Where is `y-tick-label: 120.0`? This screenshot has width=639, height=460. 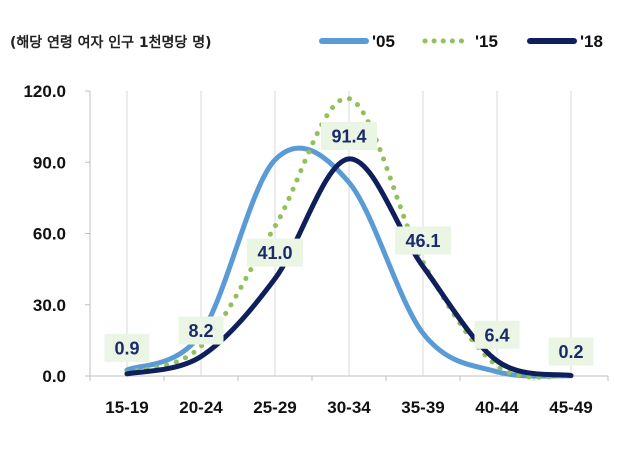
y-tick-label: 120.0 is located at coordinates (44, 91).